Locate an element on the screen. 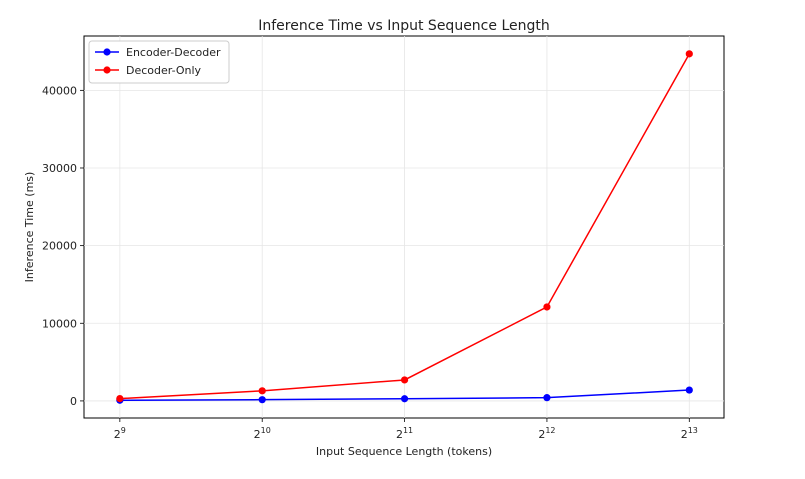 Image resolution: width=805 pixels, height=479 pixels. y-axis-label: Inference Time (ms) is located at coordinates (29, 227).